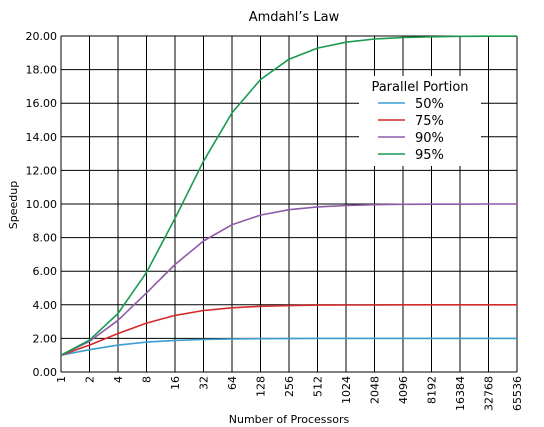 This screenshot has width=544, height=427. Describe the element at coordinates (232, 383) in the screenshot. I see `x-tick-label: 64` at that location.